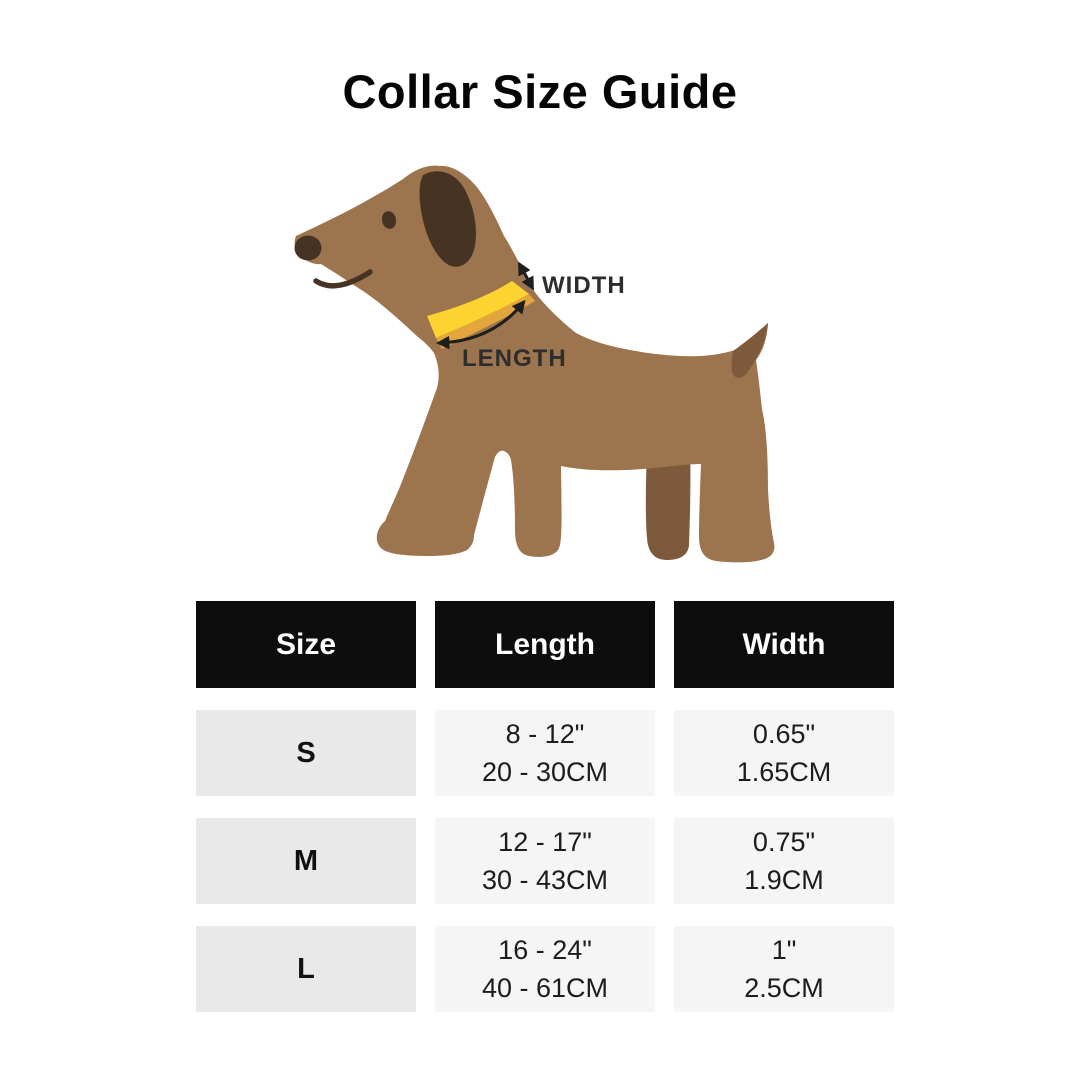  Describe the element at coordinates (784, 880) in the screenshot. I see `width-cm: 1.9CM` at that location.